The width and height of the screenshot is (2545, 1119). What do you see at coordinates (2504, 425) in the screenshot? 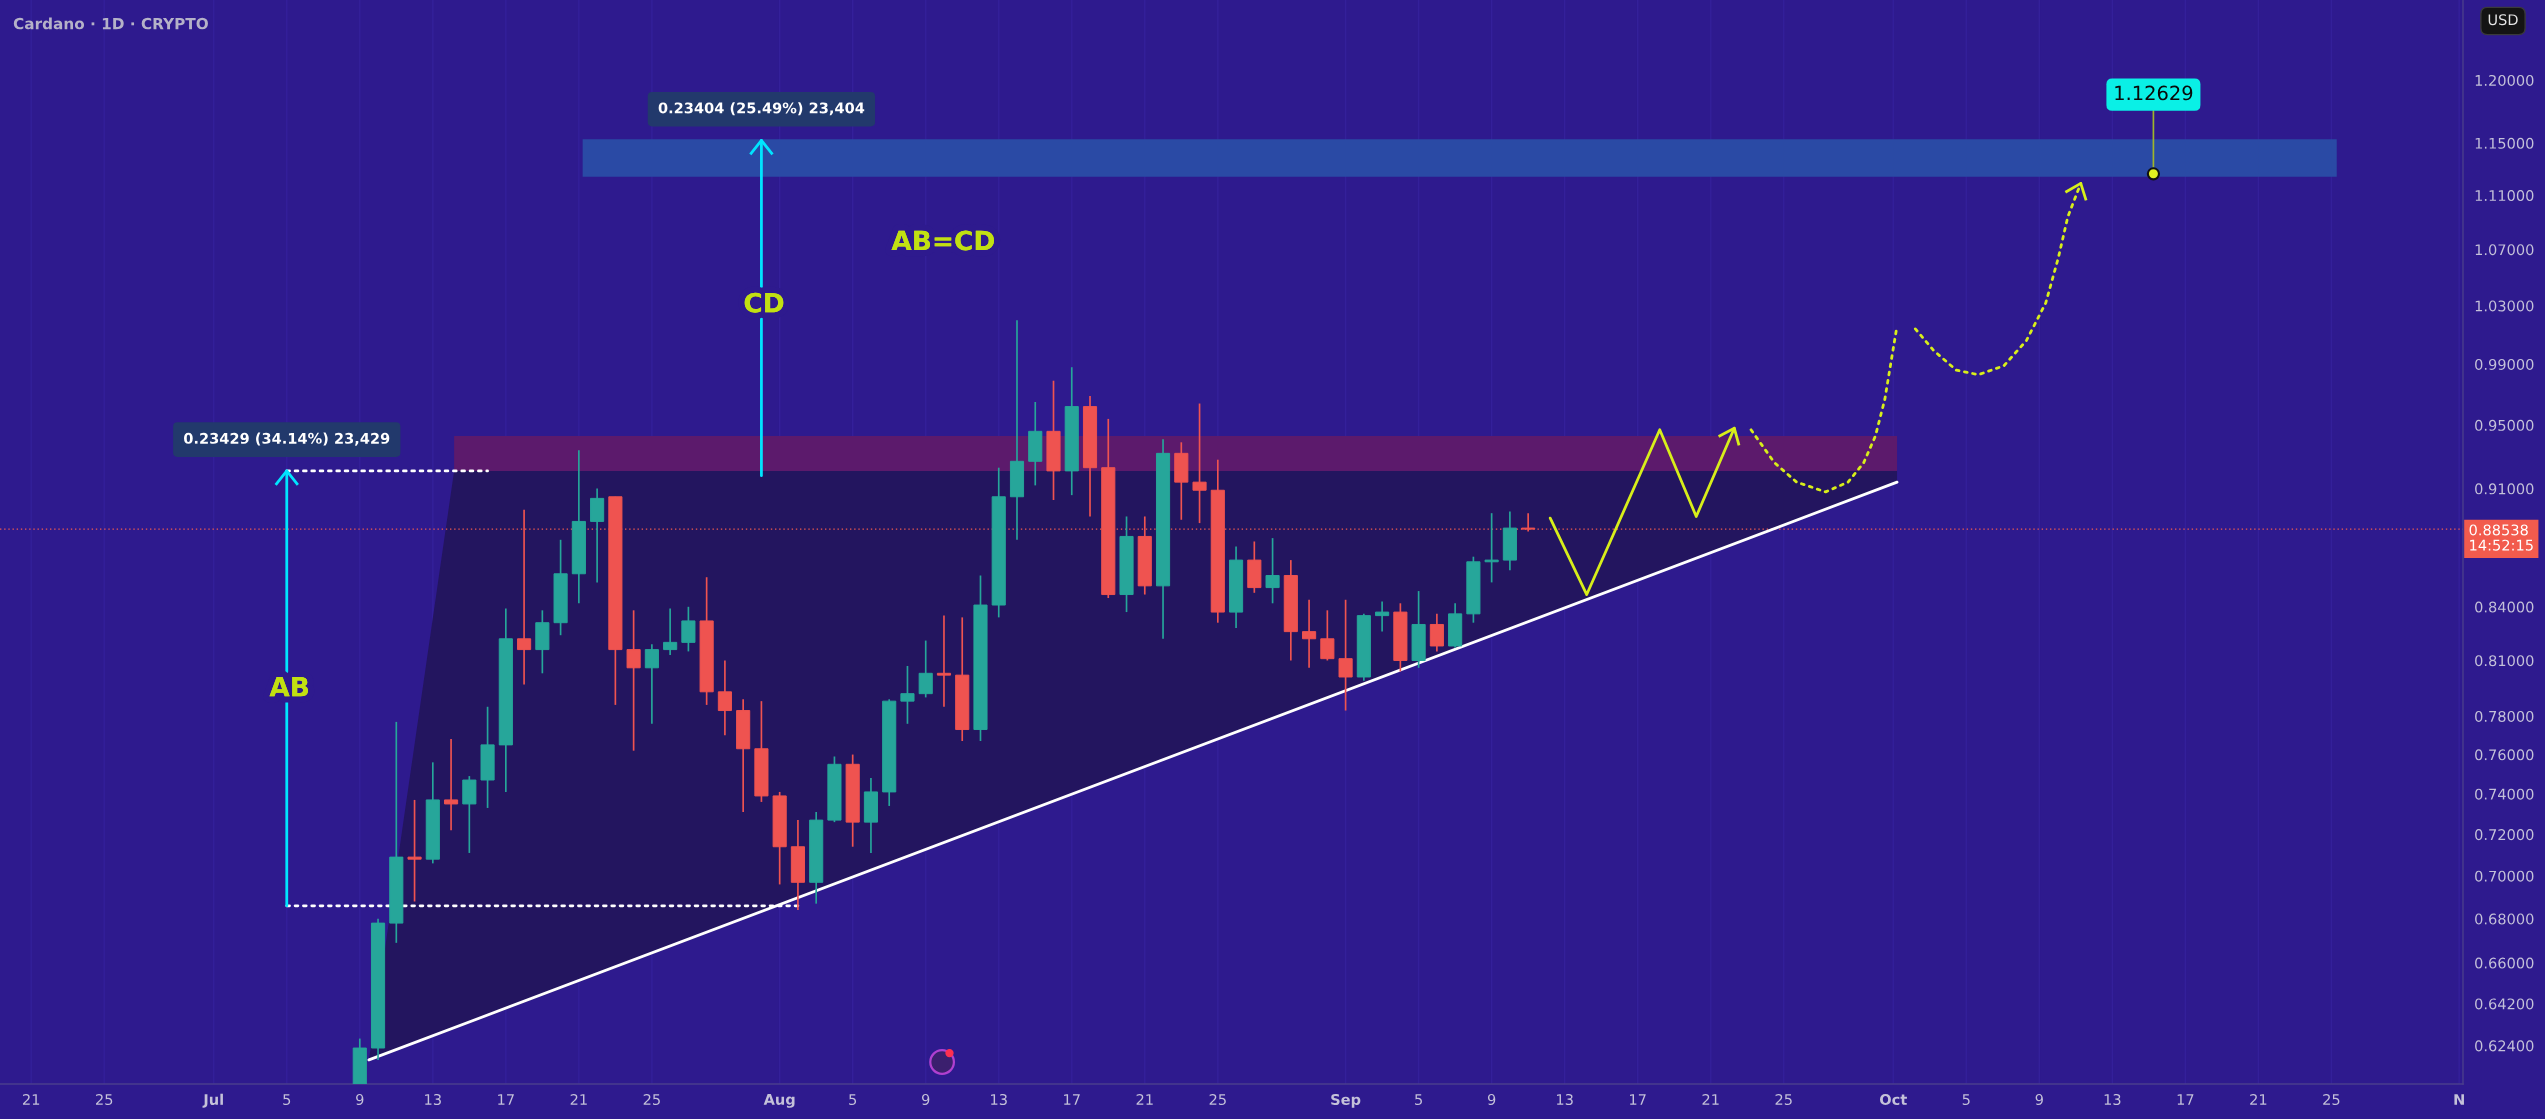
I see `y-tick-label: 0.95000` at bounding box center [2504, 425].